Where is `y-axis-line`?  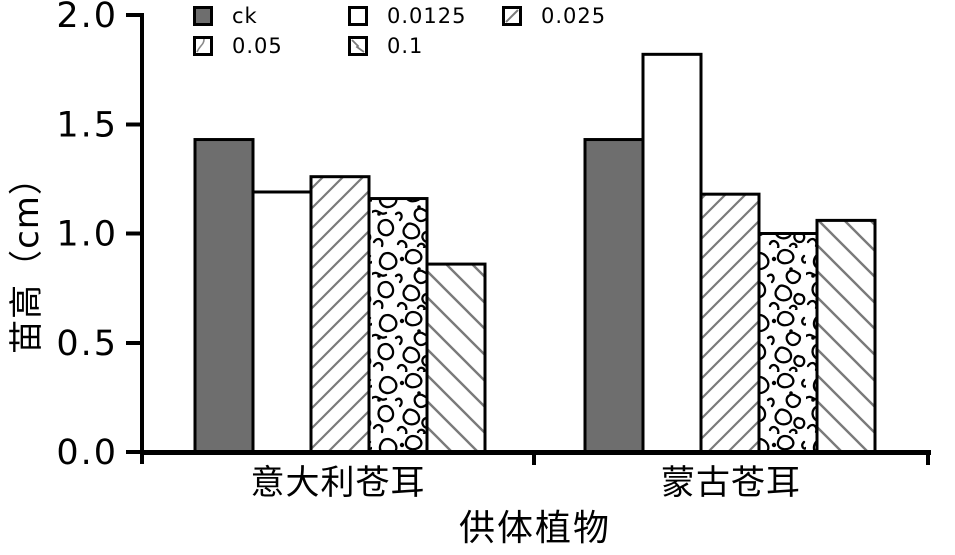 y-axis-line is located at coordinates (142, 238).